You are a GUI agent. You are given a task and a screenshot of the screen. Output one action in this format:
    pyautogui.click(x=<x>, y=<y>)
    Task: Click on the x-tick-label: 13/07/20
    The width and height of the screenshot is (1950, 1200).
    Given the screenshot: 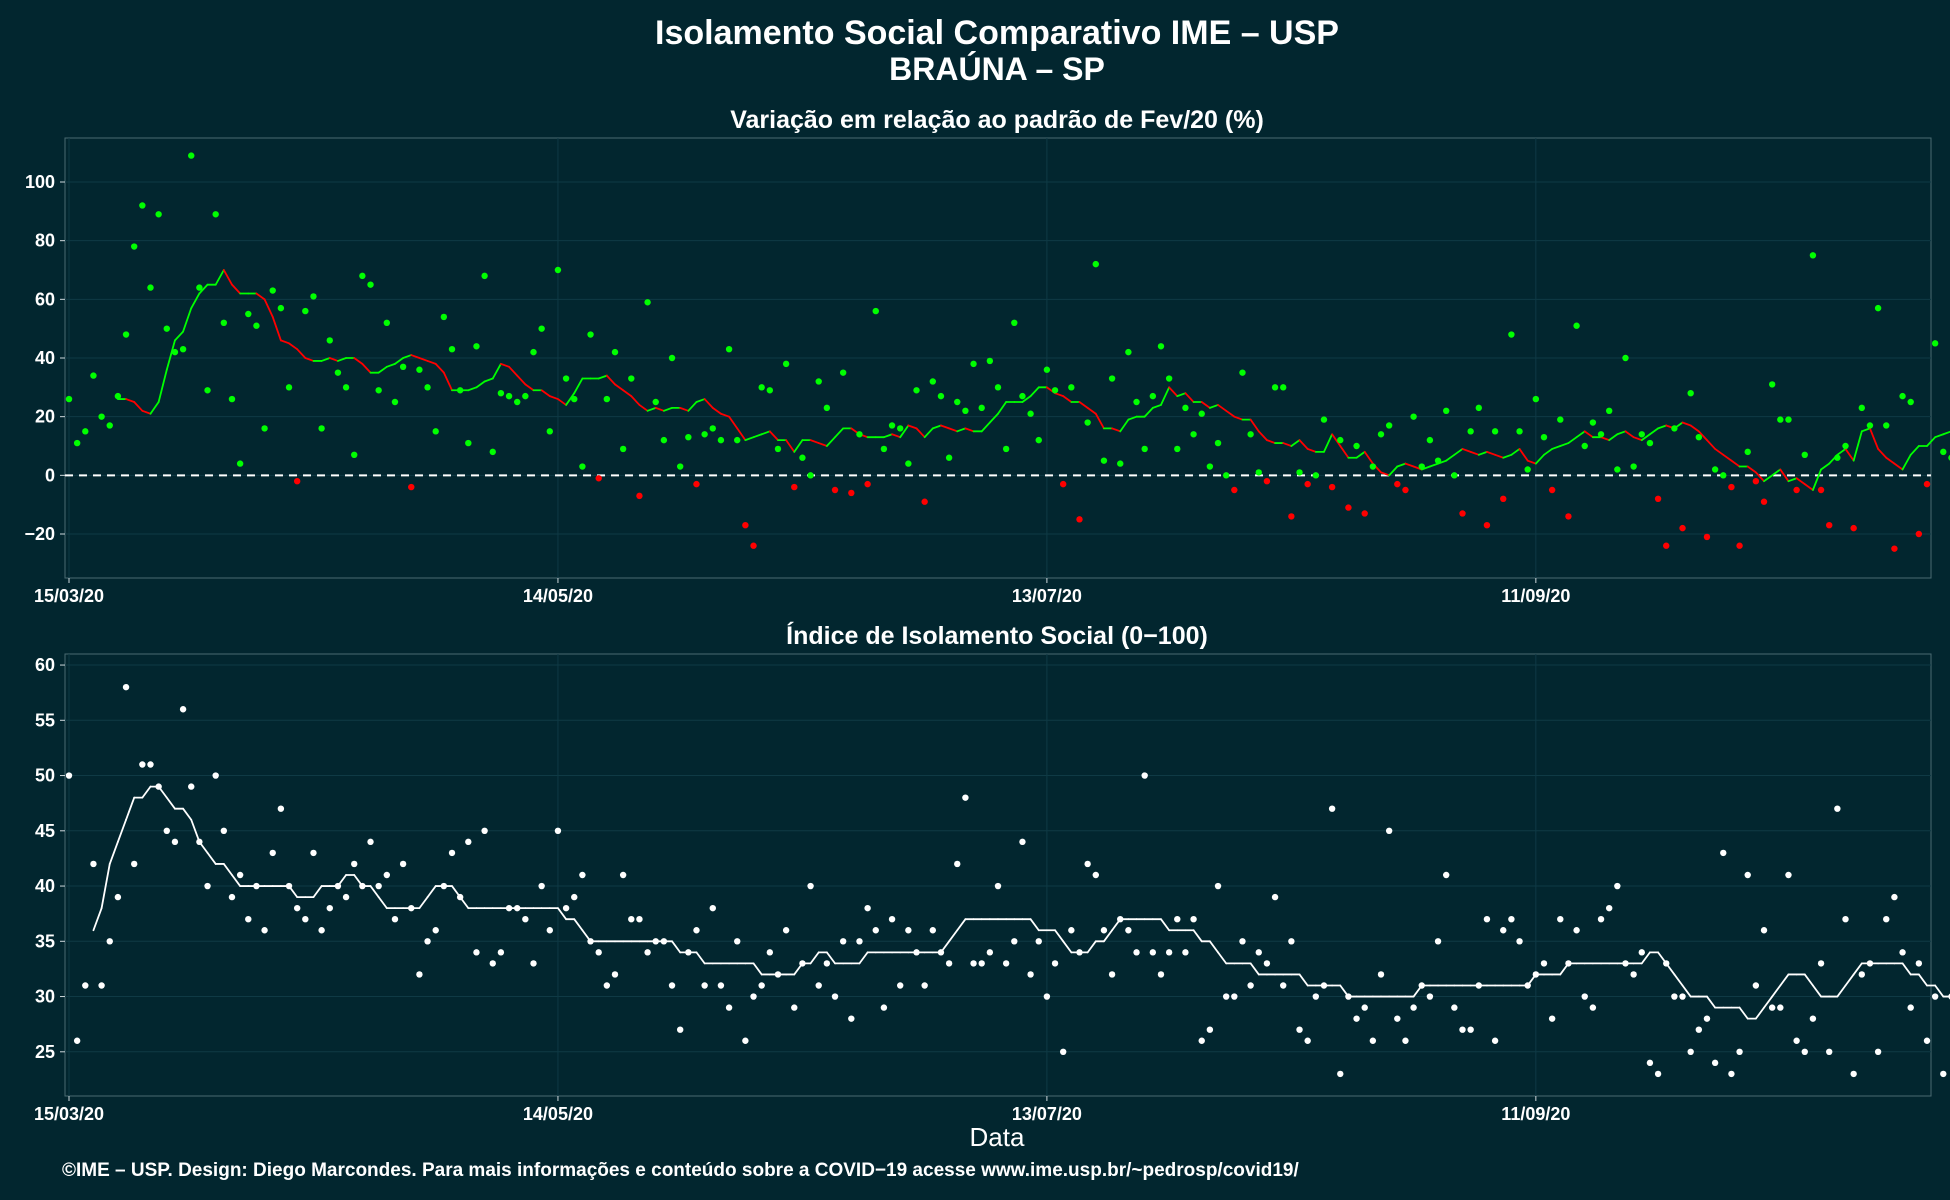 What is the action you would take?
    pyautogui.click(x=1047, y=1114)
    